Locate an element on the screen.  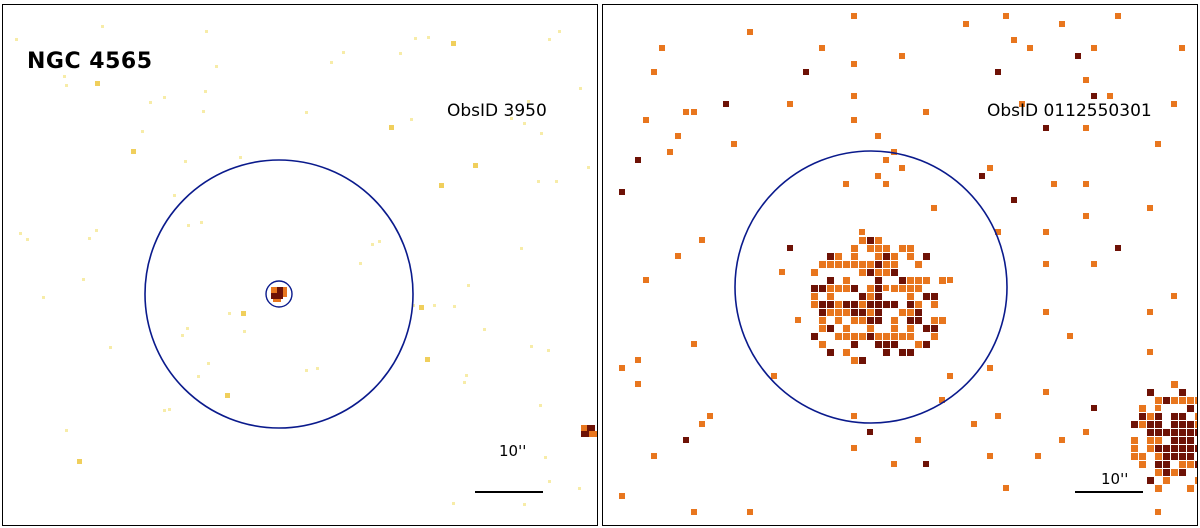
scale-bar-label: 10'' is located at coordinates (1115, 479).